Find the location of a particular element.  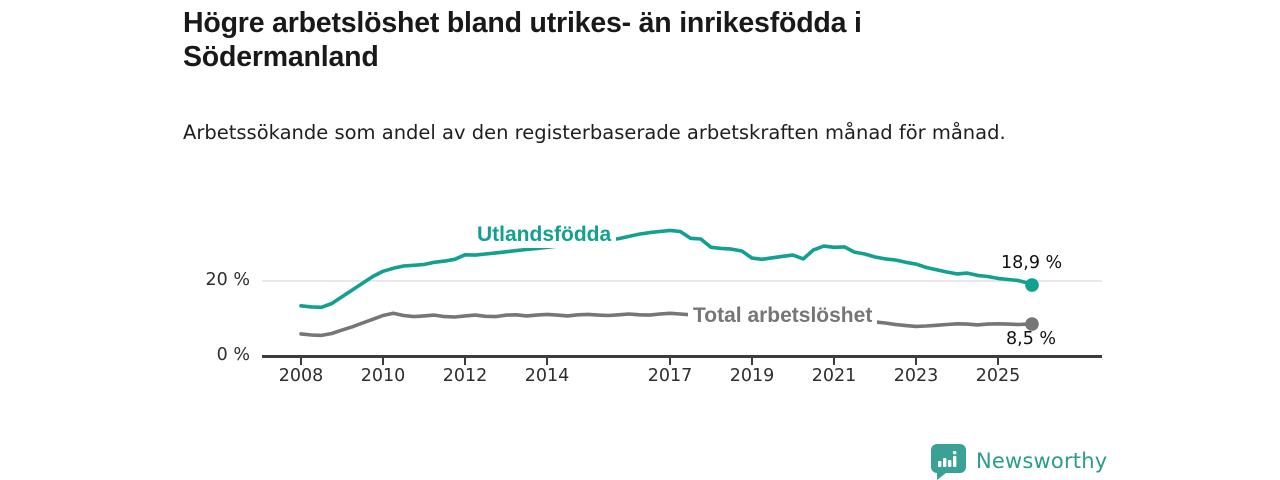

x-axis-tick-label: 2010 is located at coordinates (383, 376).